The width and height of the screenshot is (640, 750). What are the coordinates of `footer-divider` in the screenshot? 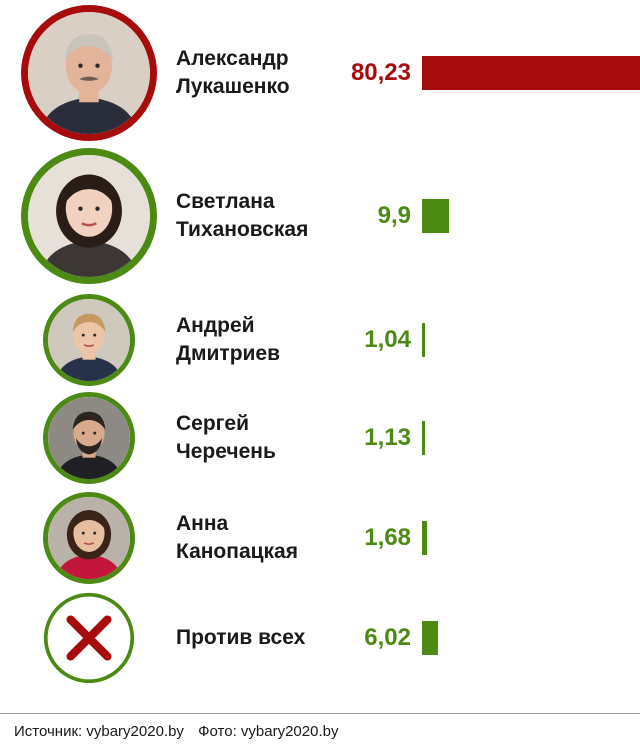 It's located at (320, 713).